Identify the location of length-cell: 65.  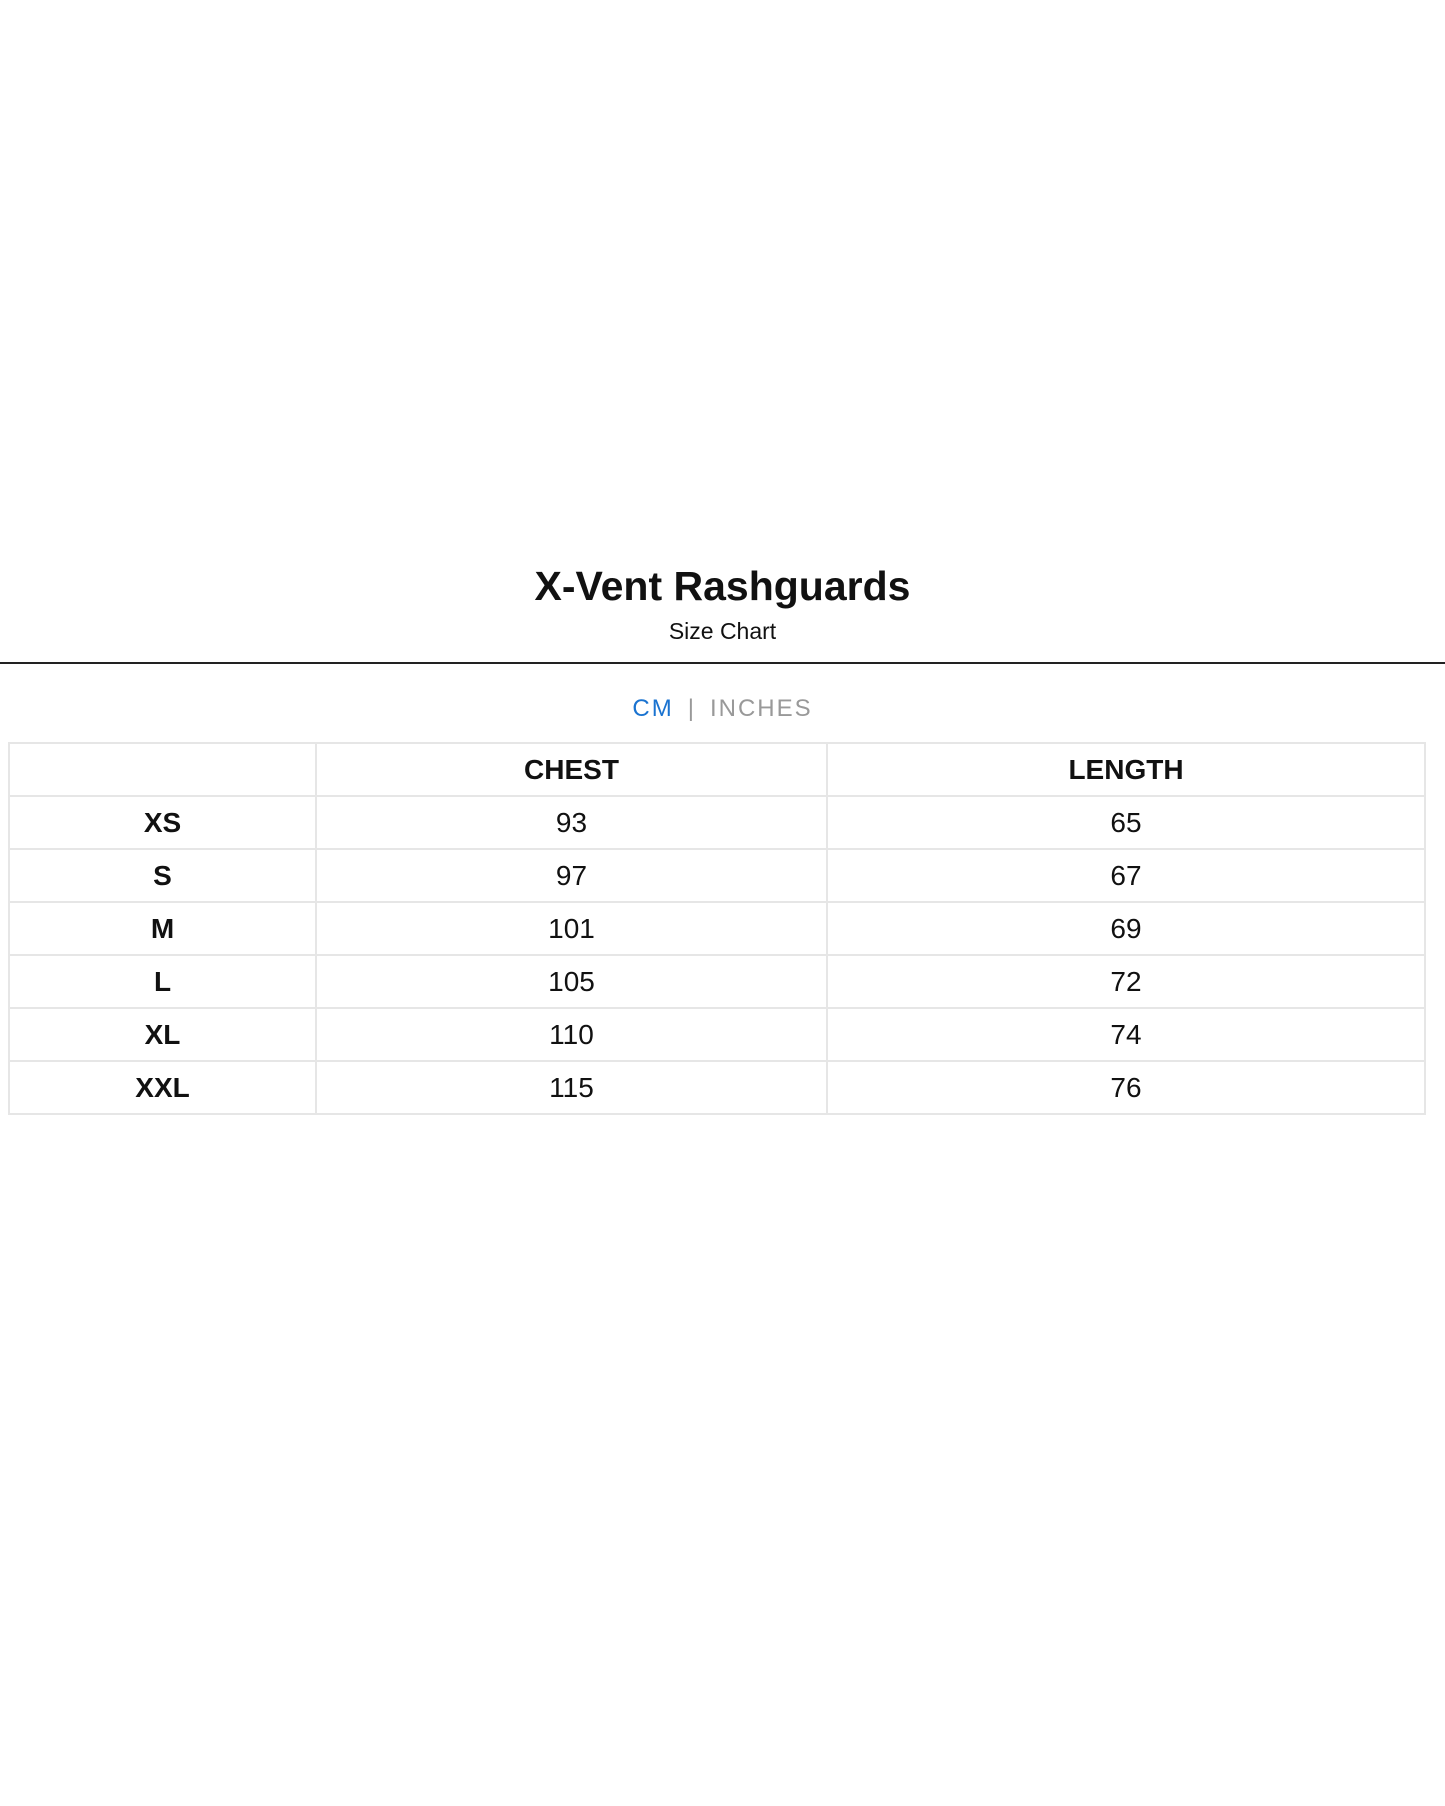
(1126, 822).